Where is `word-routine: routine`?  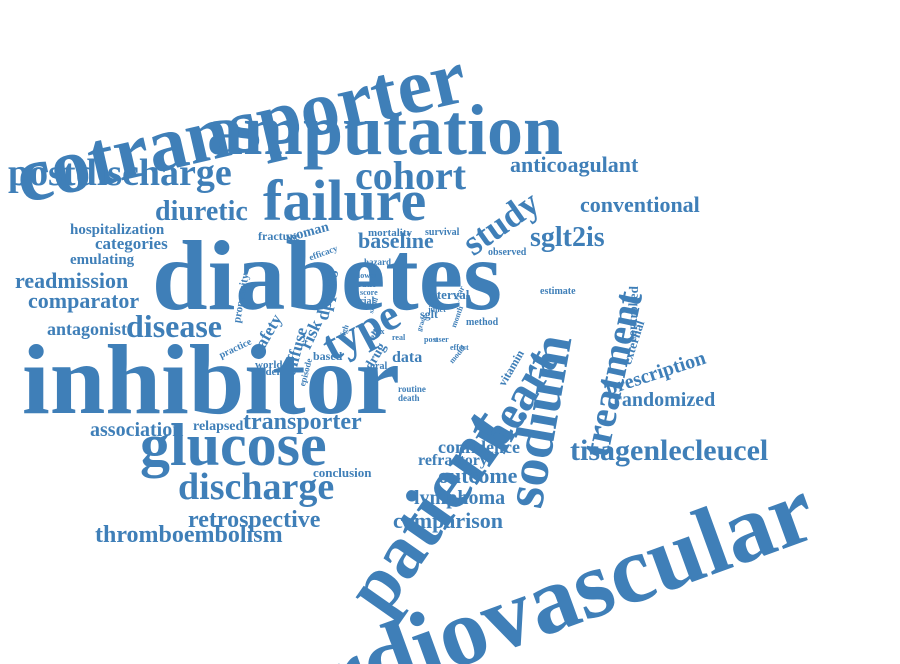 word-routine: routine is located at coordinates (412, 389).